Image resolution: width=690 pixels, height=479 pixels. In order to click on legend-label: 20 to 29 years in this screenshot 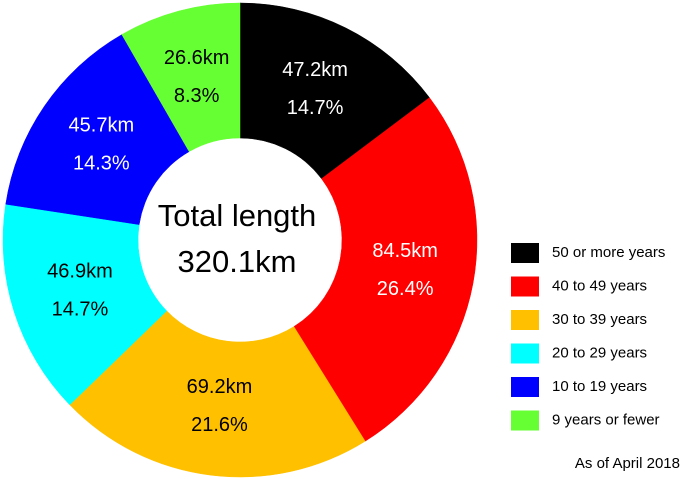, I will do `click(599, 352)`.